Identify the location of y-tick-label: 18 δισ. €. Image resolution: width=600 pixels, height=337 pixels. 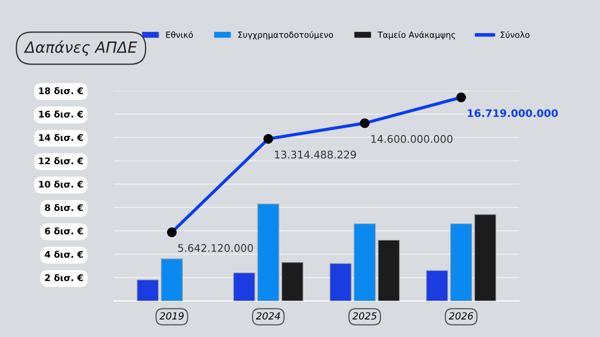
(61, 90).